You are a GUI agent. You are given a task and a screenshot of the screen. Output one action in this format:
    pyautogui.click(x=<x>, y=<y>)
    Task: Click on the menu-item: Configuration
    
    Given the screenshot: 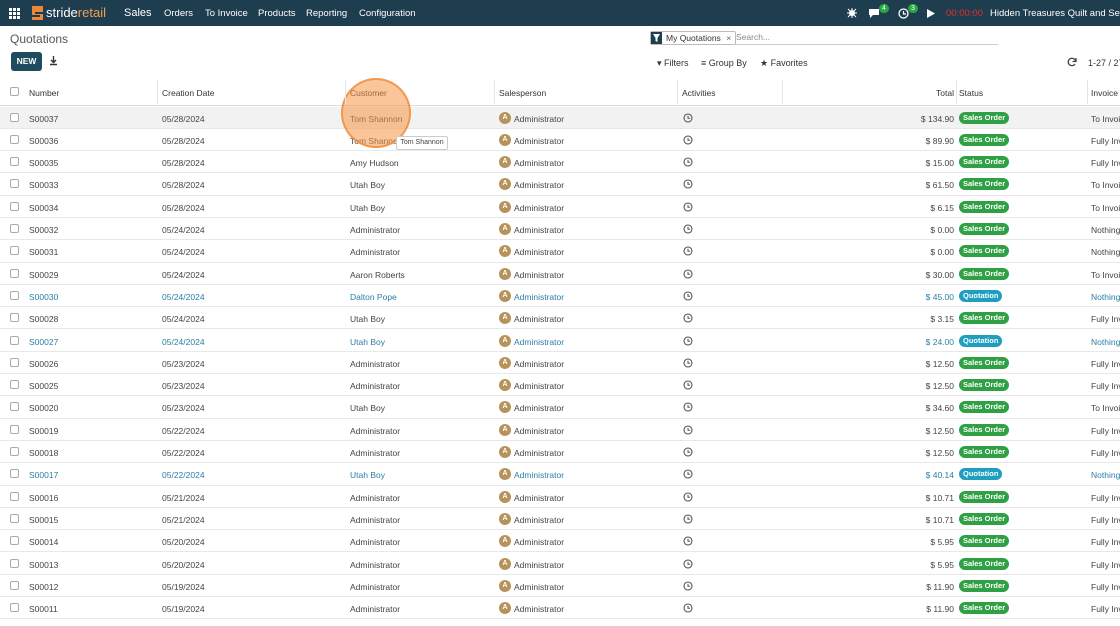 What is the action you would take?
    pyautogui.click(x=387, y=13)
    